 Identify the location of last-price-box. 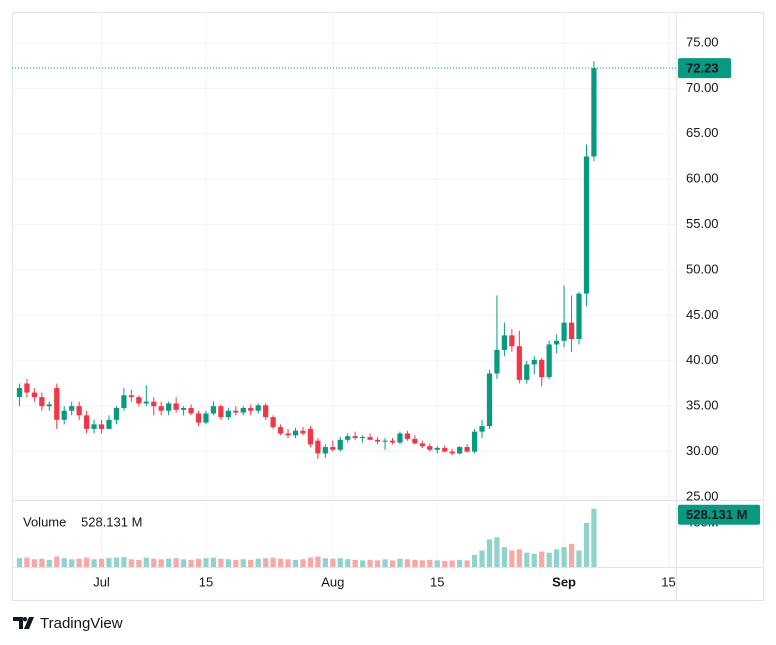
(704, 68).